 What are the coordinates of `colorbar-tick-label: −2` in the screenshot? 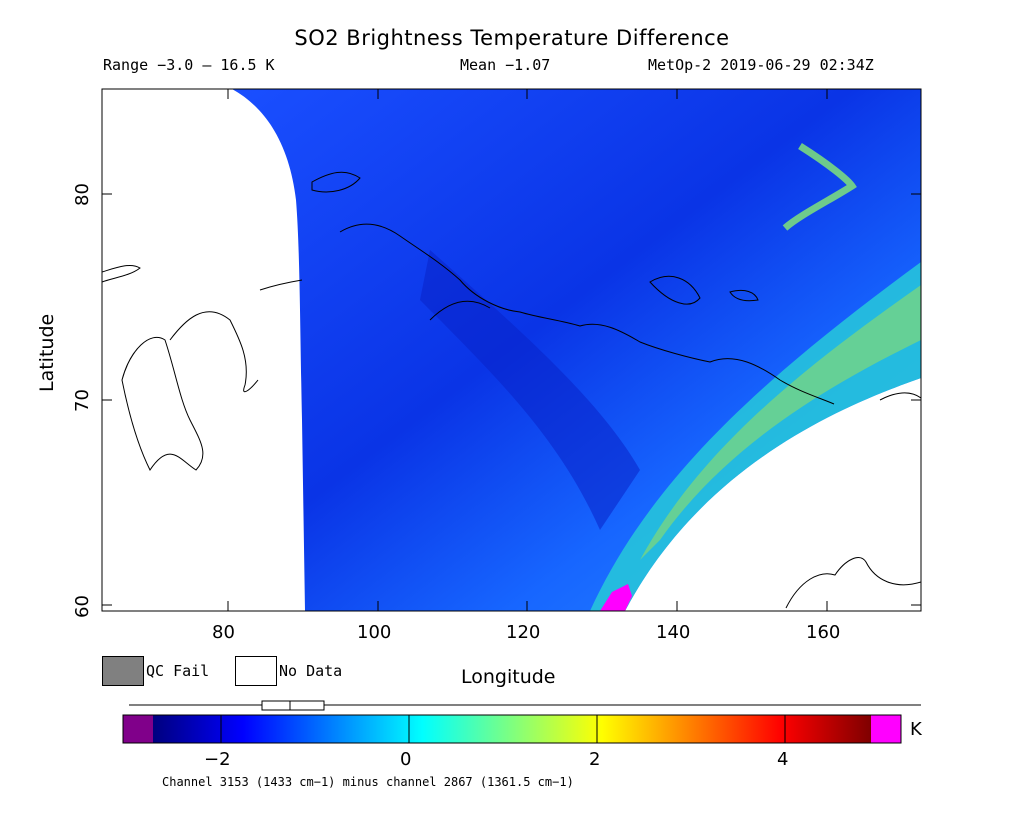 It's located at (217, 759).